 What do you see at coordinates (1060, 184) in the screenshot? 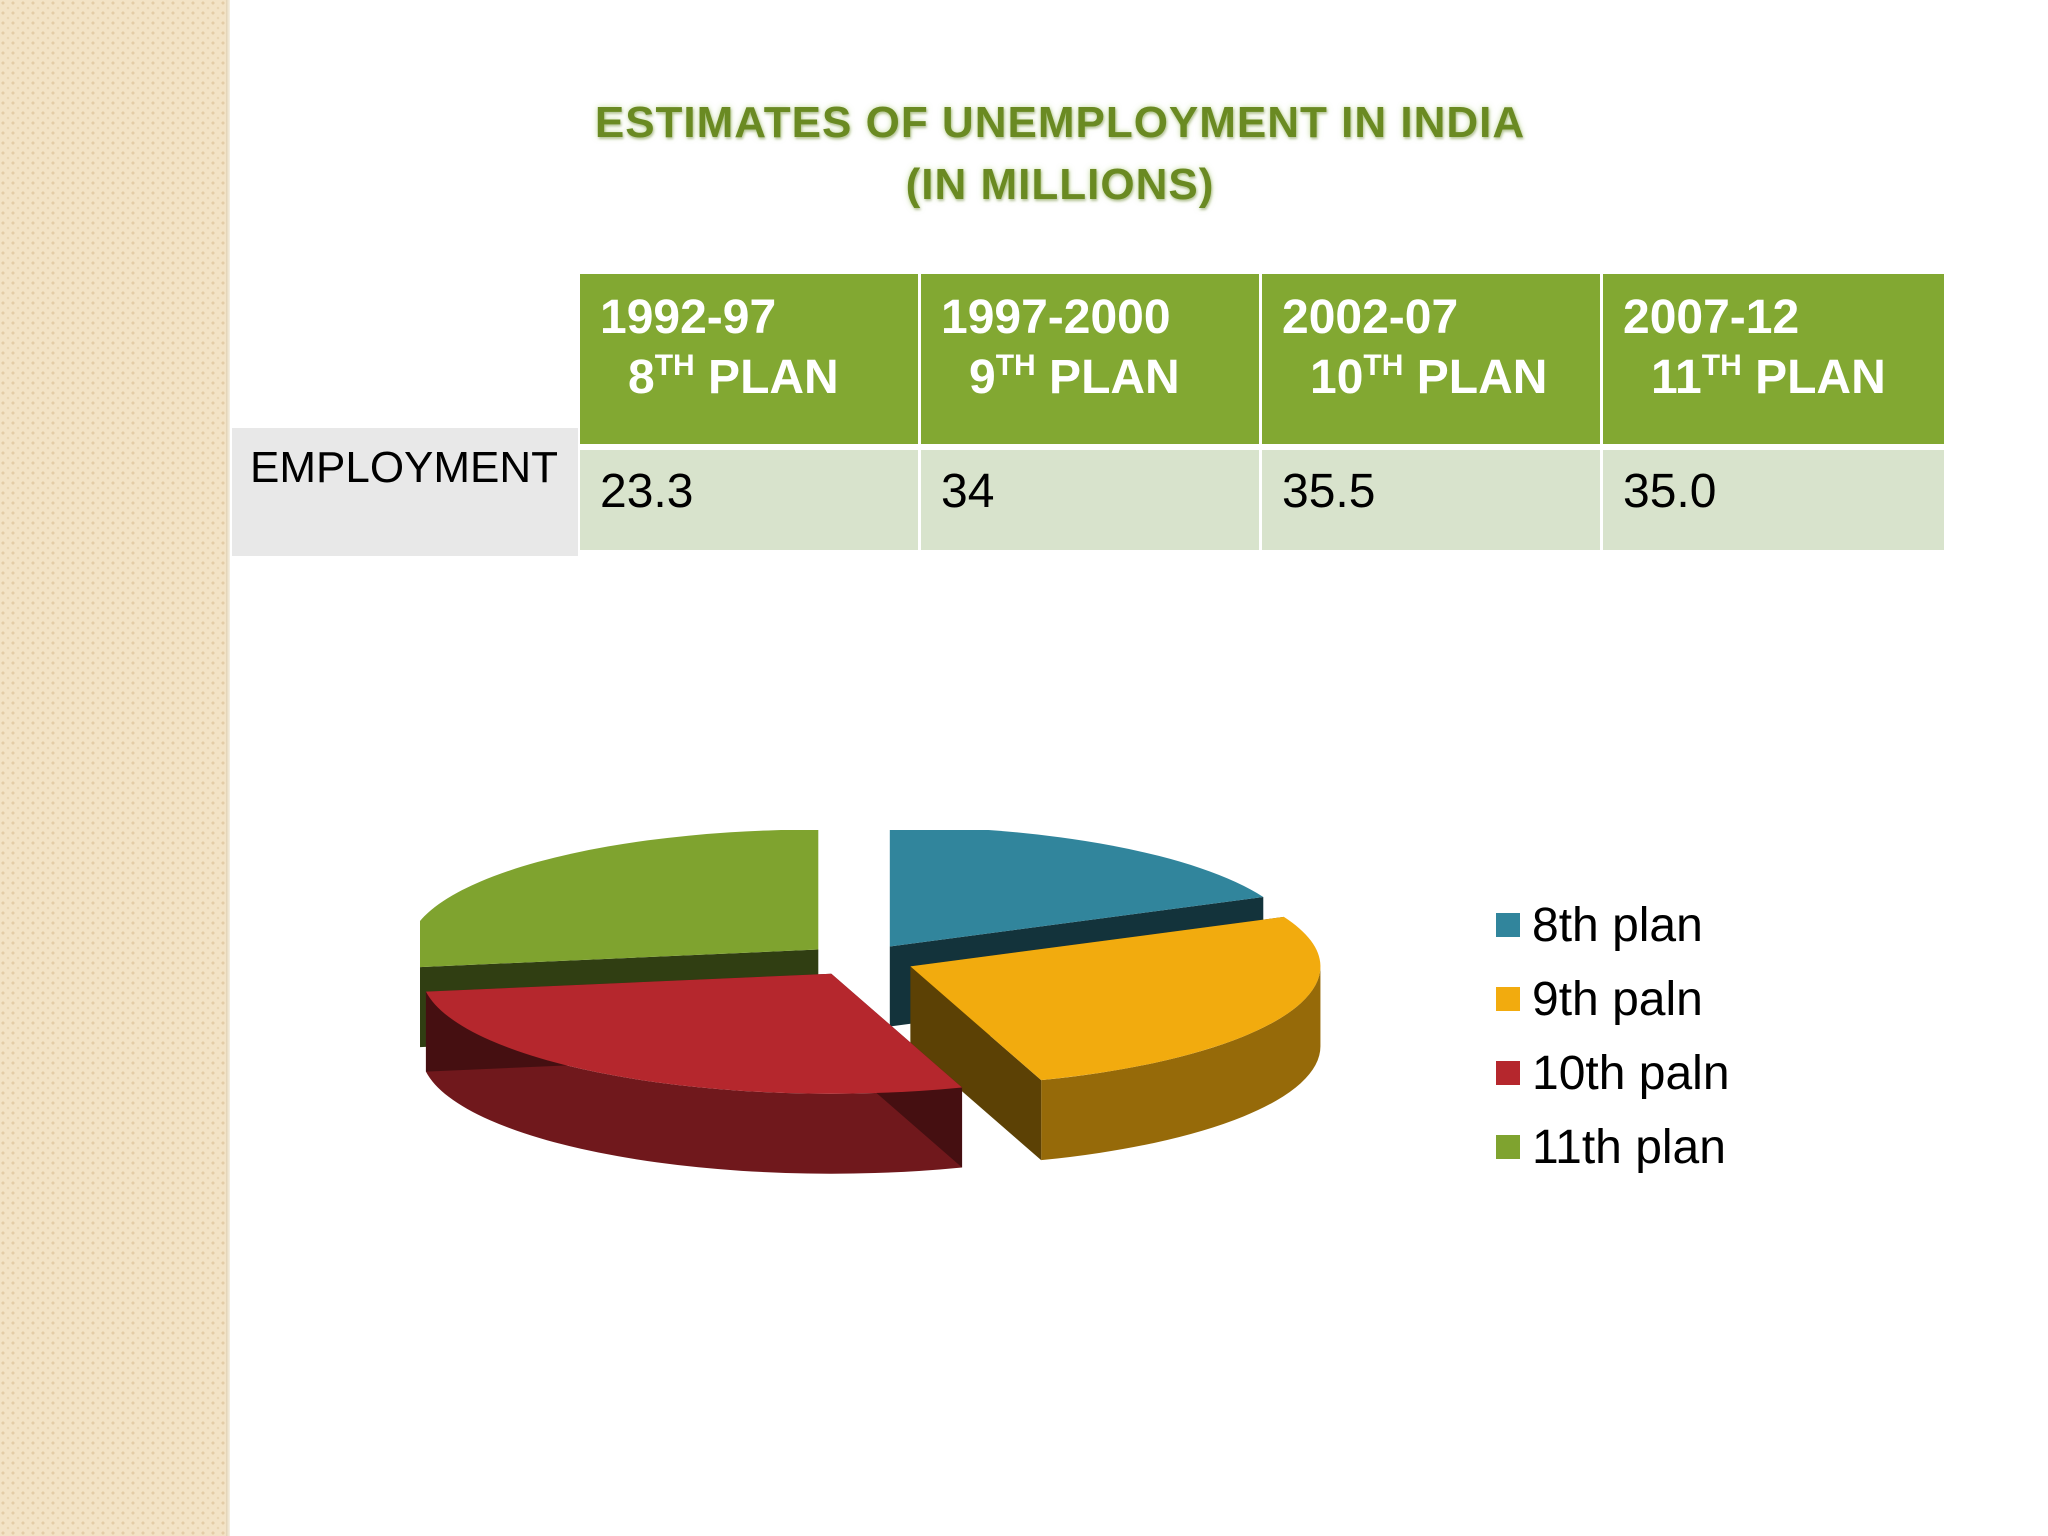
I see `title-line-2: (IN MILLIONS)` at bounding box center [1060, 184].